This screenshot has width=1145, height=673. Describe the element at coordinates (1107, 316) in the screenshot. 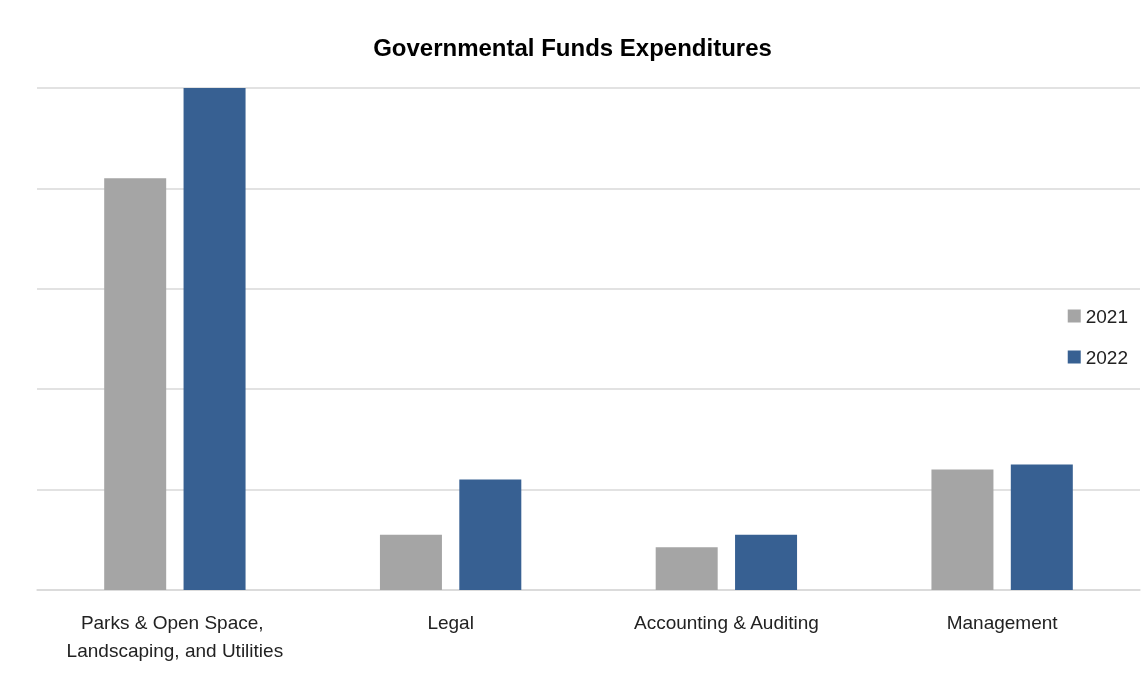

I see `legend-label: 2021` at that location.